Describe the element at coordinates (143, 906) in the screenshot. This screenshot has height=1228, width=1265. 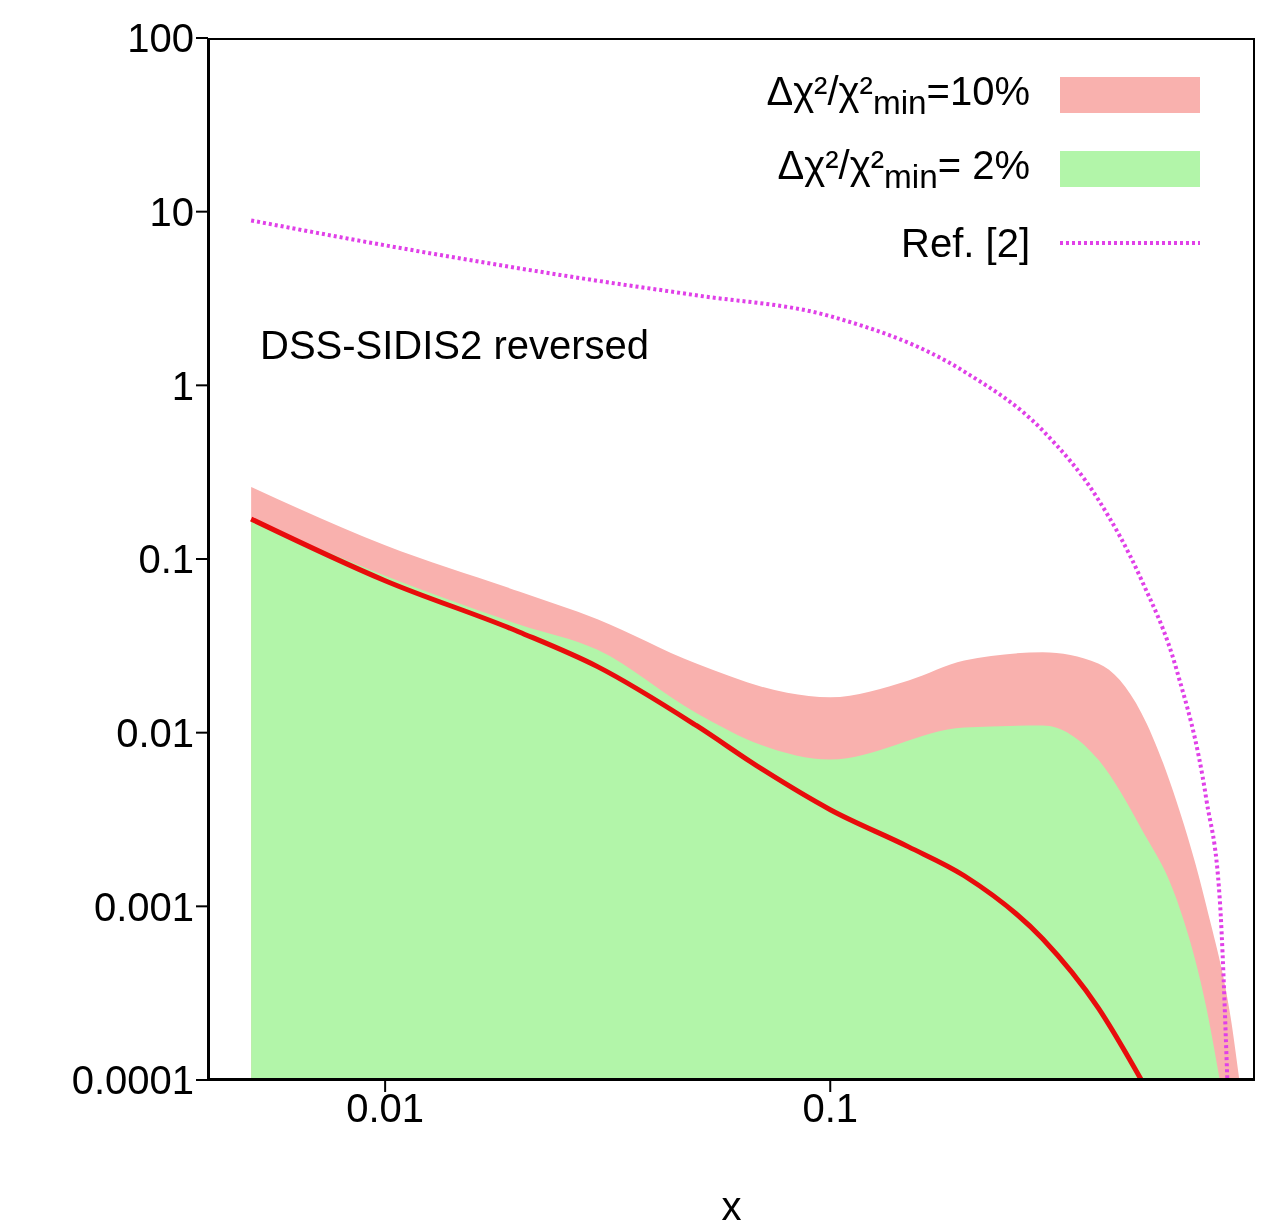
I see `y-tick-label: 0.001` at that location.